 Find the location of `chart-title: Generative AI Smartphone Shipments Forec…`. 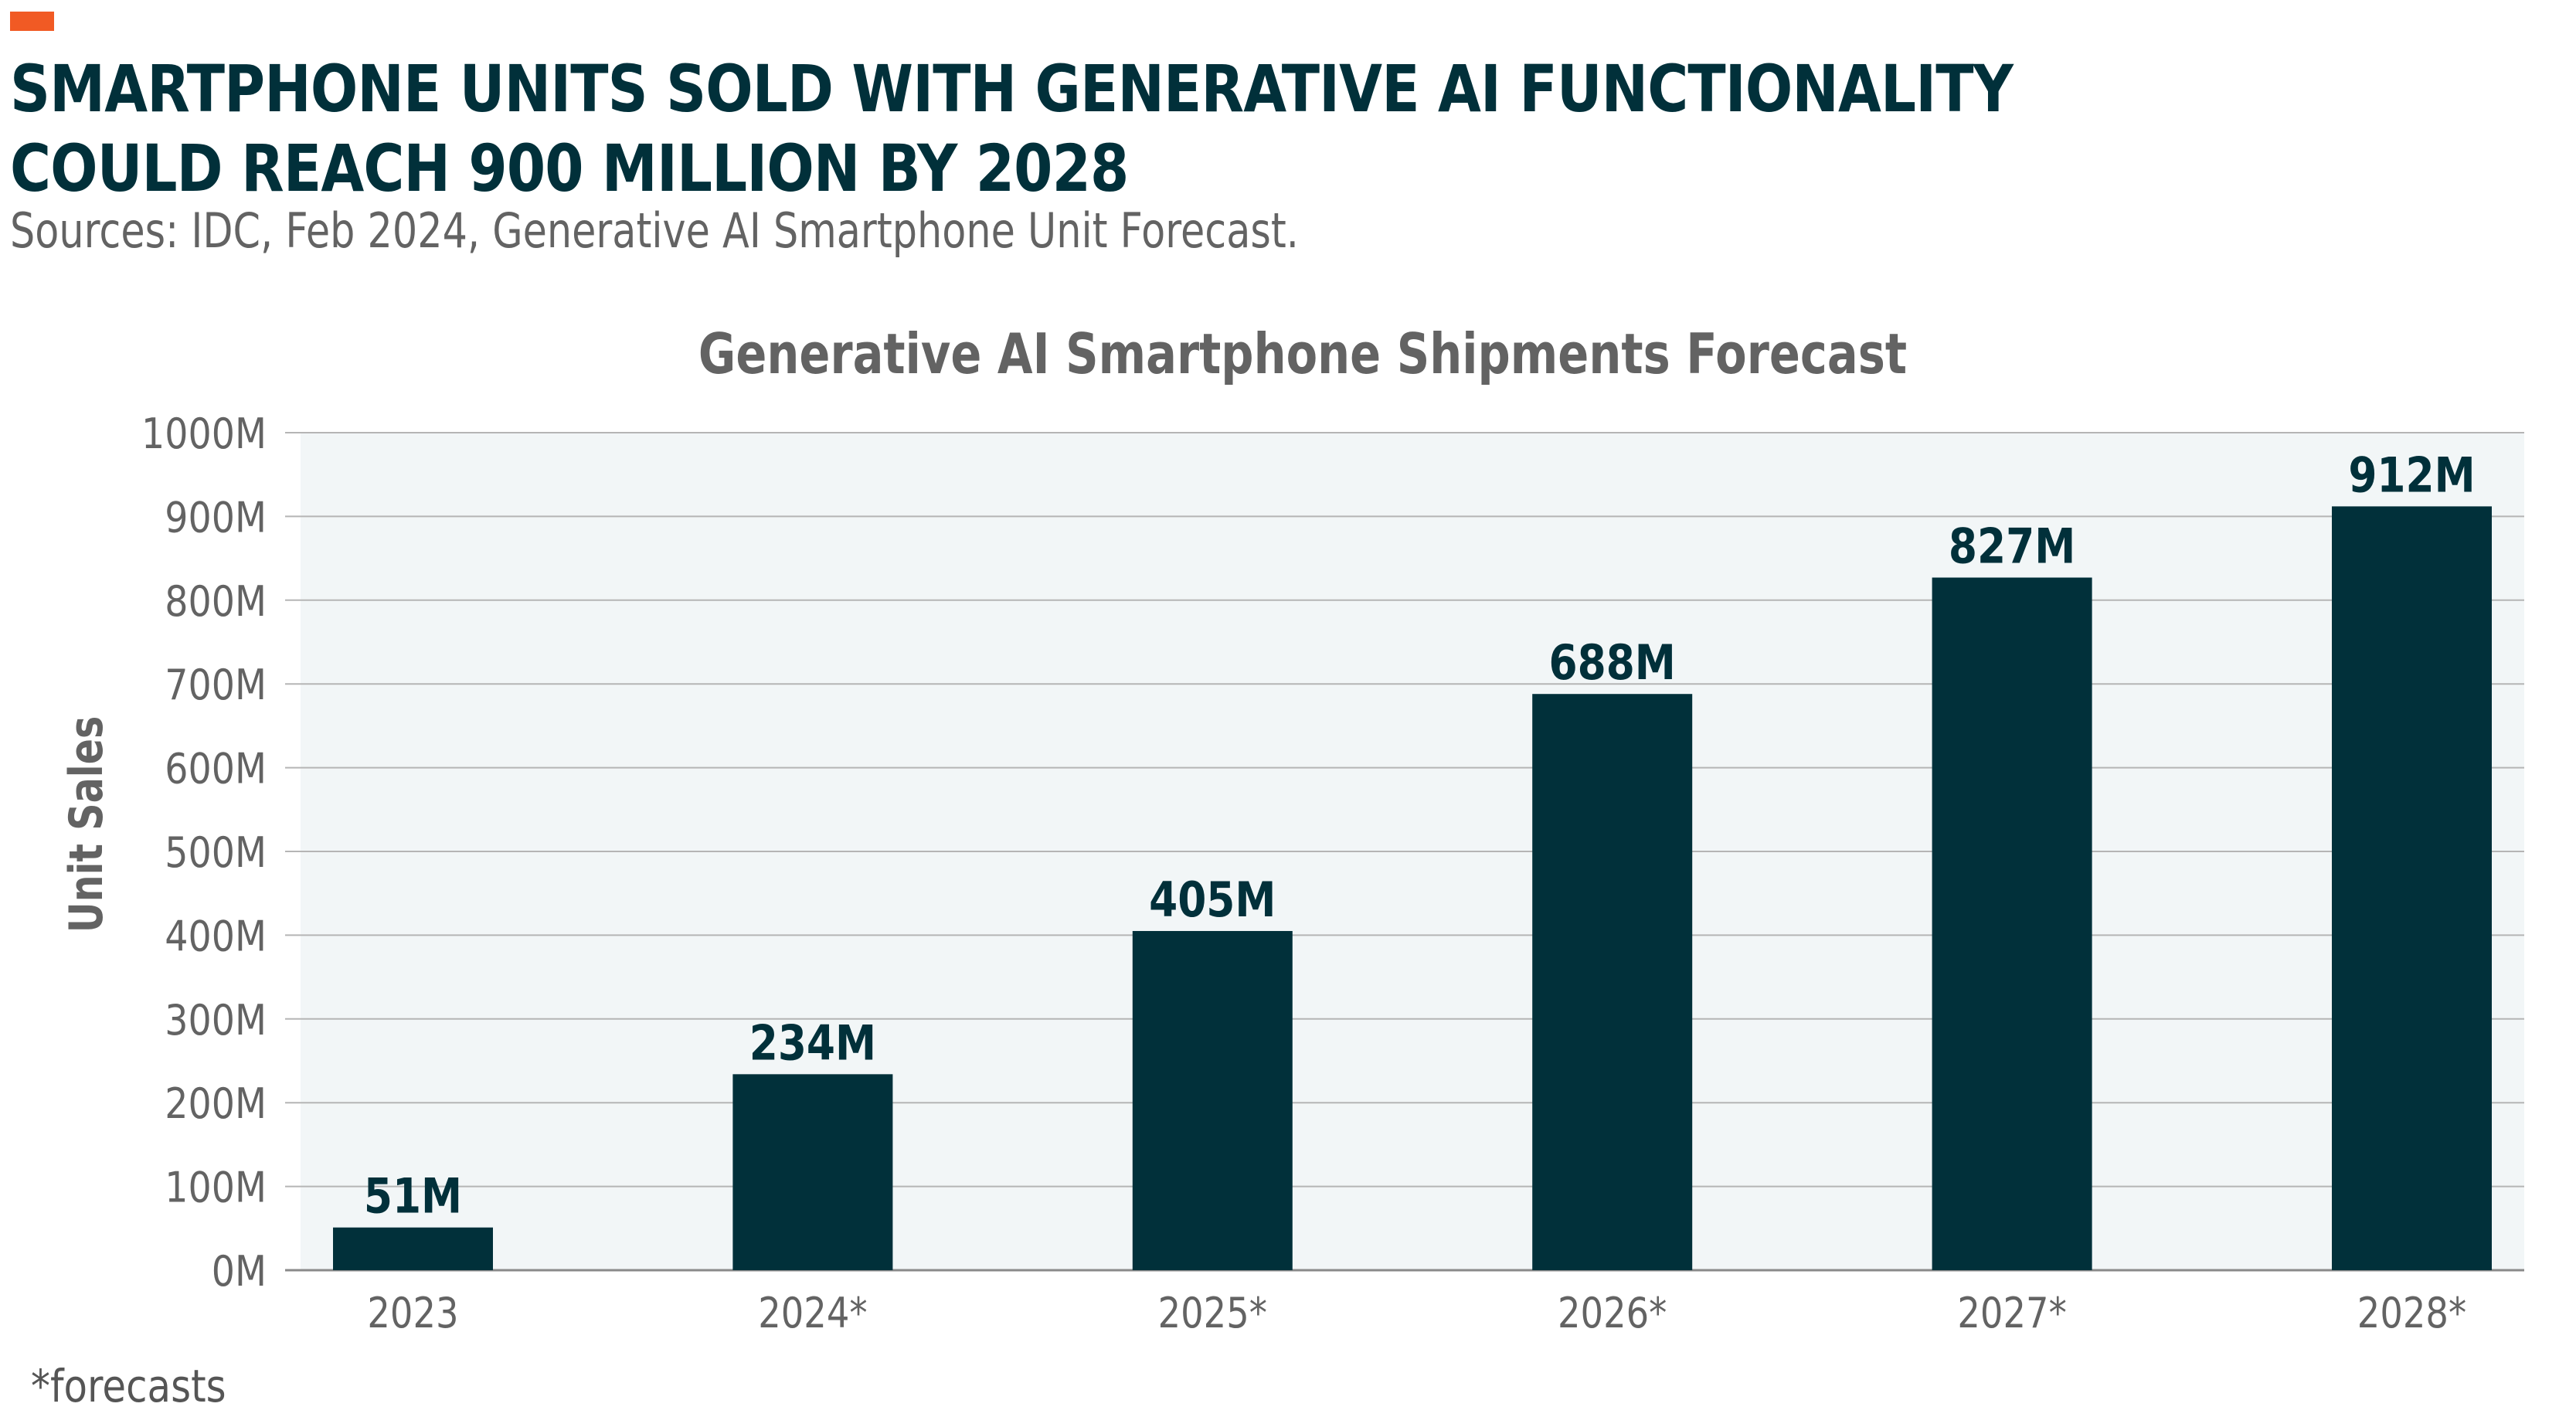

chart-title: Generative AI Smartphone Shipments Forec… is located at coordinates (1302, 353).